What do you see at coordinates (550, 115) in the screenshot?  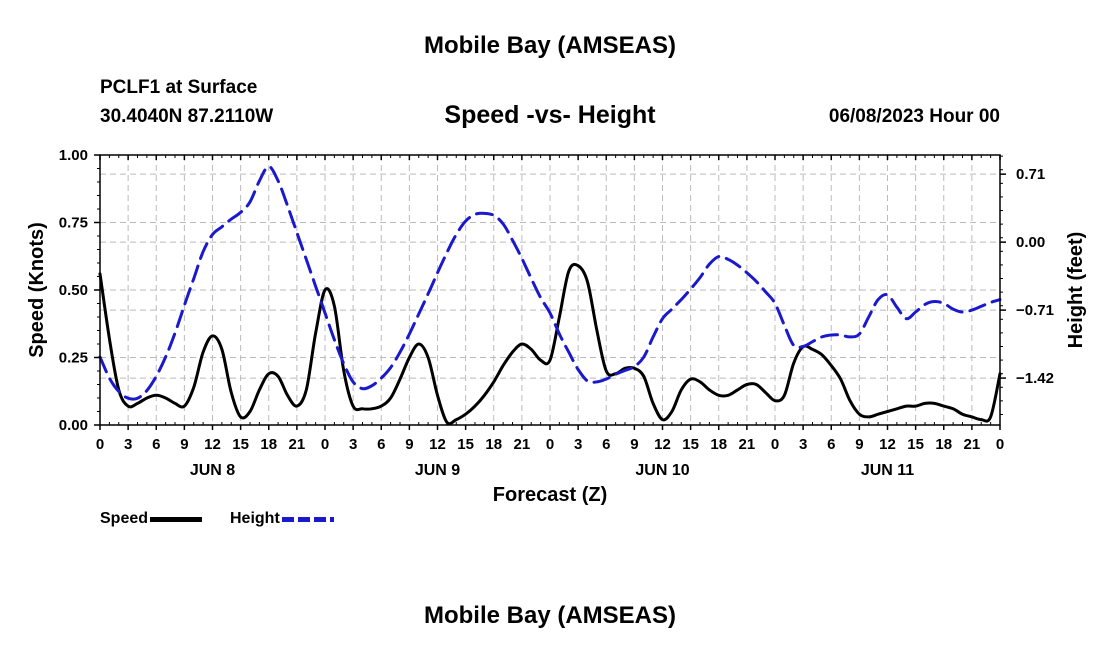 I see `chart-subtitle: Speed -vs- Height` at bounding box center [550, 115].